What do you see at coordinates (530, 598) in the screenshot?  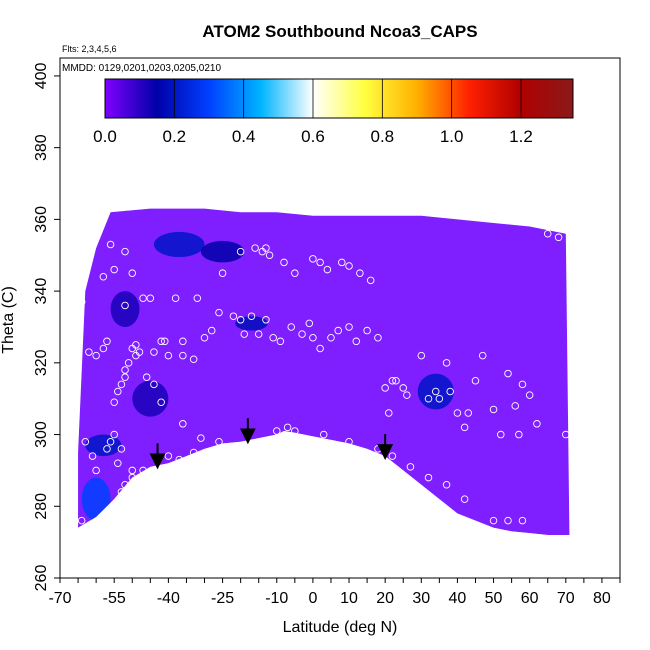 I see `x-tick-label: 60` at bounding box center [530, 598].